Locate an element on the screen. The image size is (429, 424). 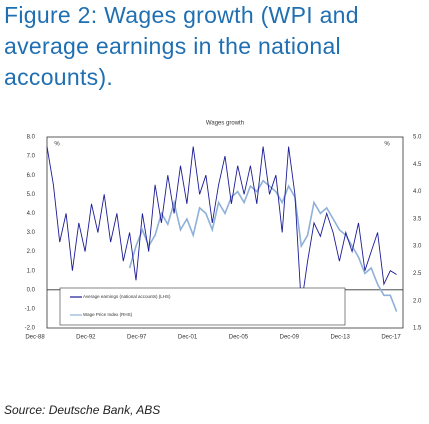
y-tick-label: -1.0 is located at coordinates (30, 309).